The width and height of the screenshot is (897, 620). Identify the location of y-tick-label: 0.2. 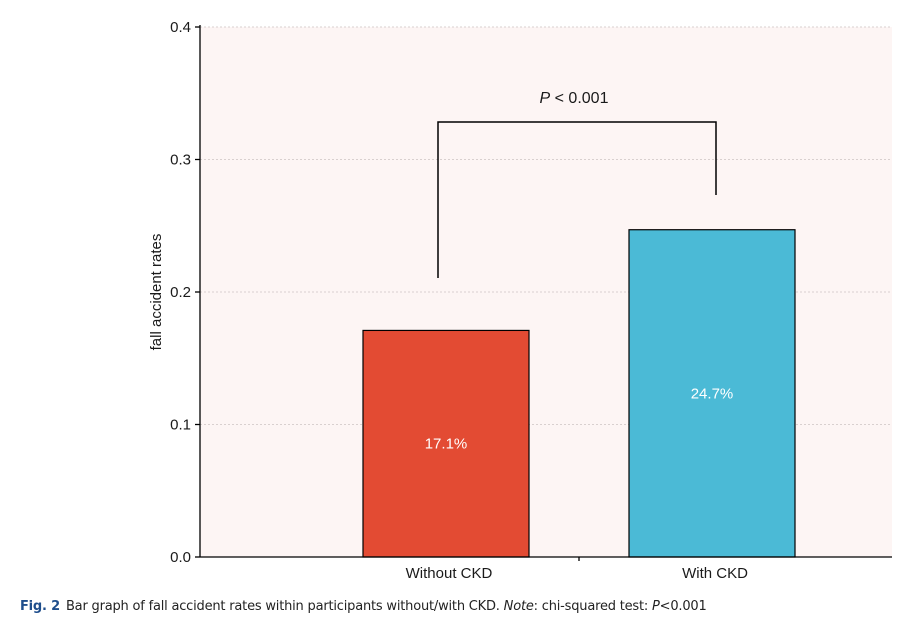
(180, 292).